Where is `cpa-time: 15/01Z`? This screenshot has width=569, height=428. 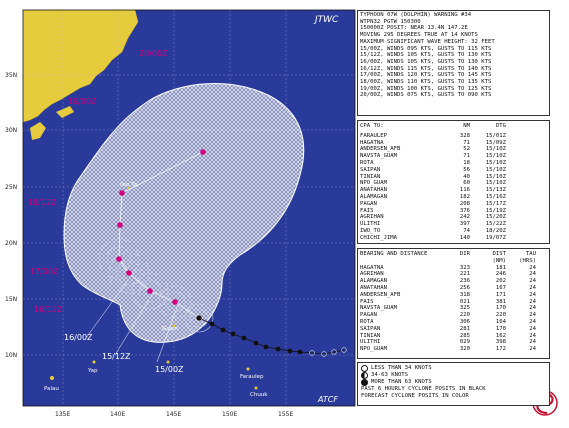 cpa-time: 15/01Z is located at coordinates (495, 135).